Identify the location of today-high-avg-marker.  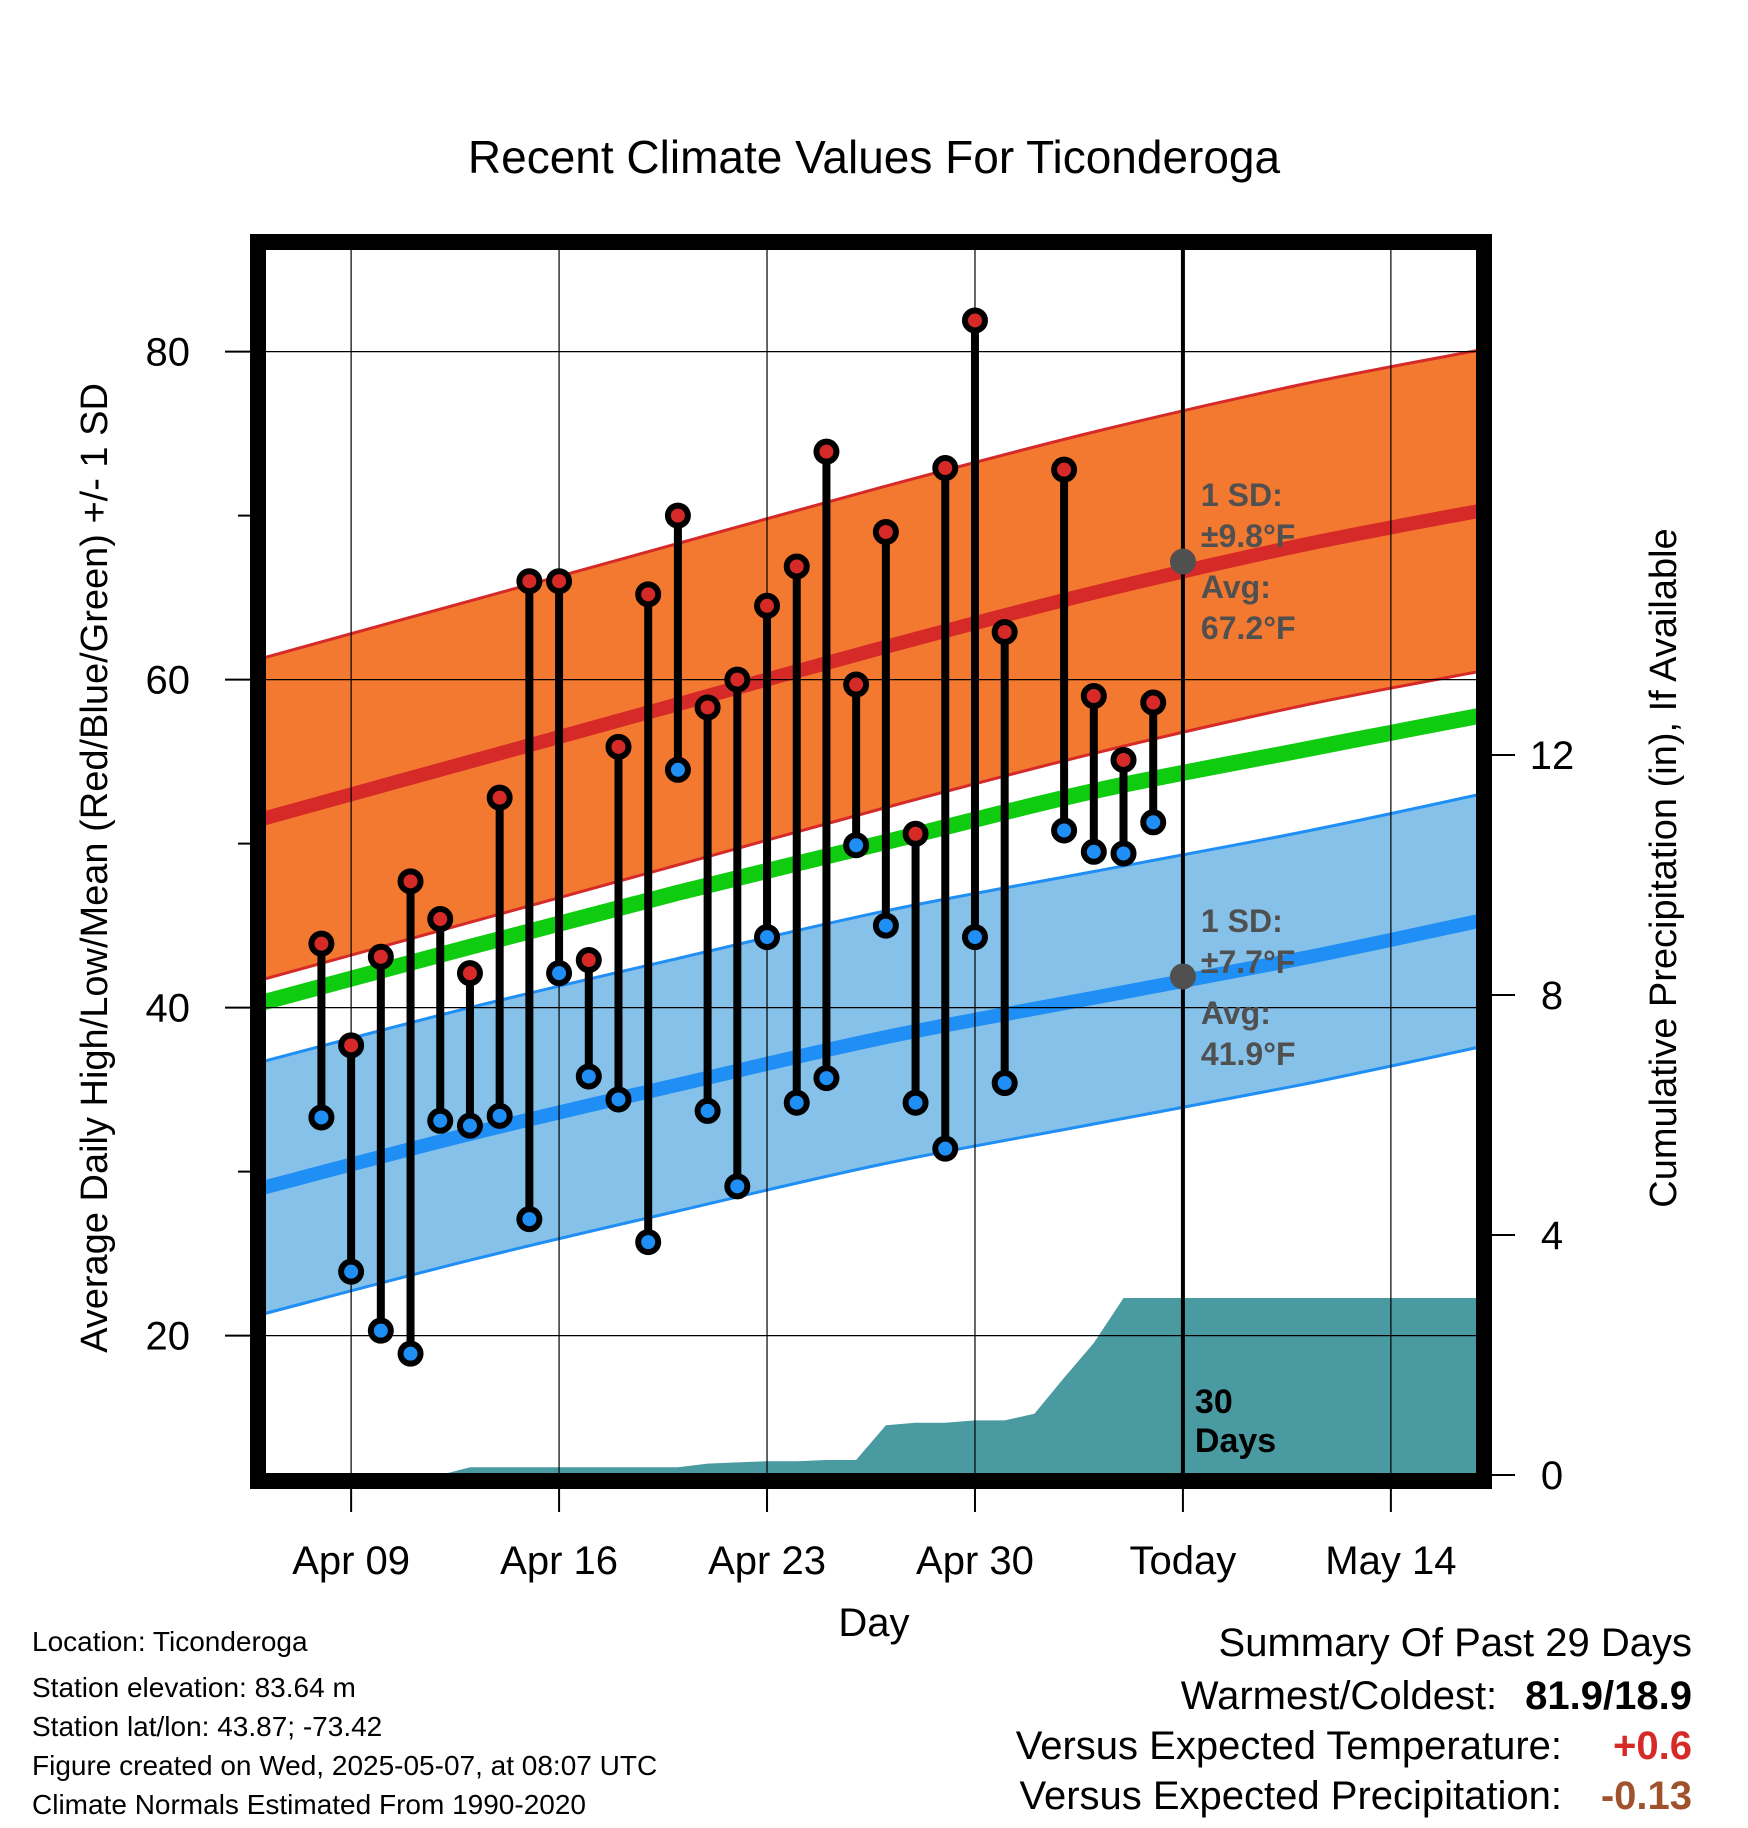
(1182, 561).